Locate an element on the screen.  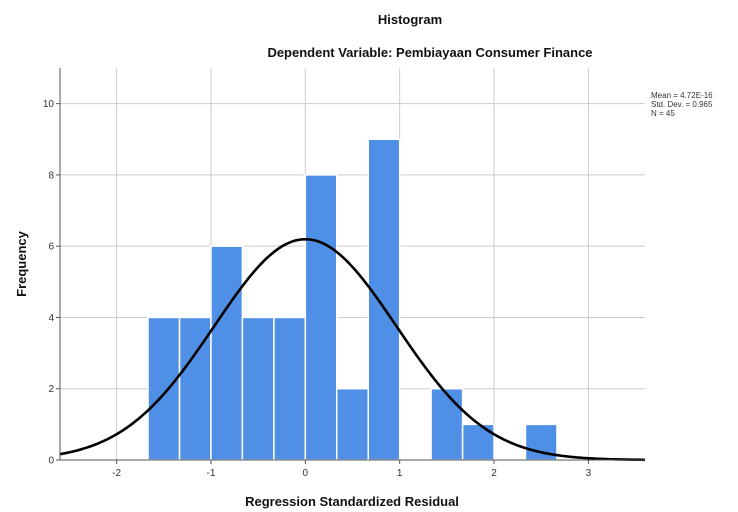
y-tick-labels: 0 2 4 6 8 10 is located at coordinates (49, 282).